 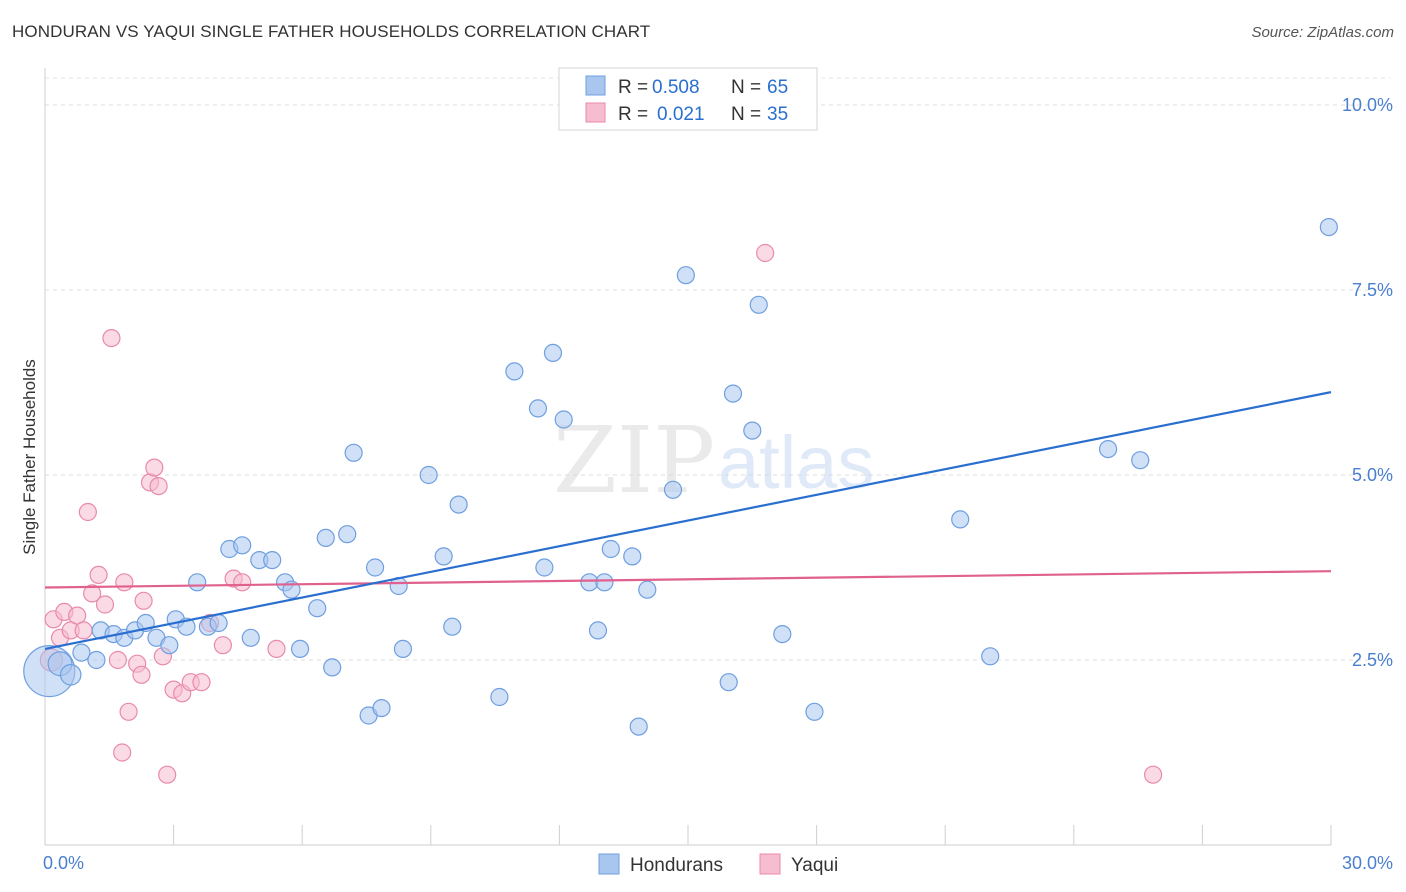 I want to click on stats-r-label-2: R =, so click(x=633, y=114).